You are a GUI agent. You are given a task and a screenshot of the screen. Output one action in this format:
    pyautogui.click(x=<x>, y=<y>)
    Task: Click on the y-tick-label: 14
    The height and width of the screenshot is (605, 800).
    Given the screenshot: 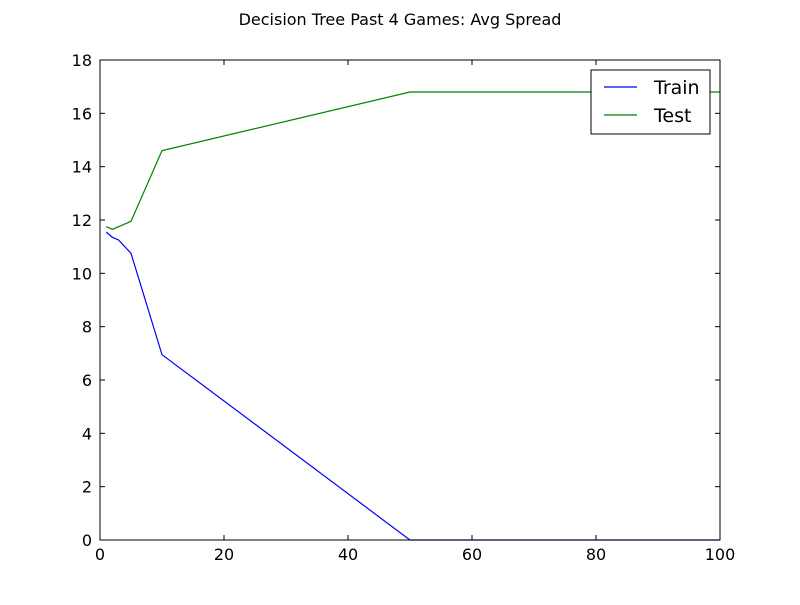 What is the action you would take?
    pyautogui.click(x=82, y=167)
    